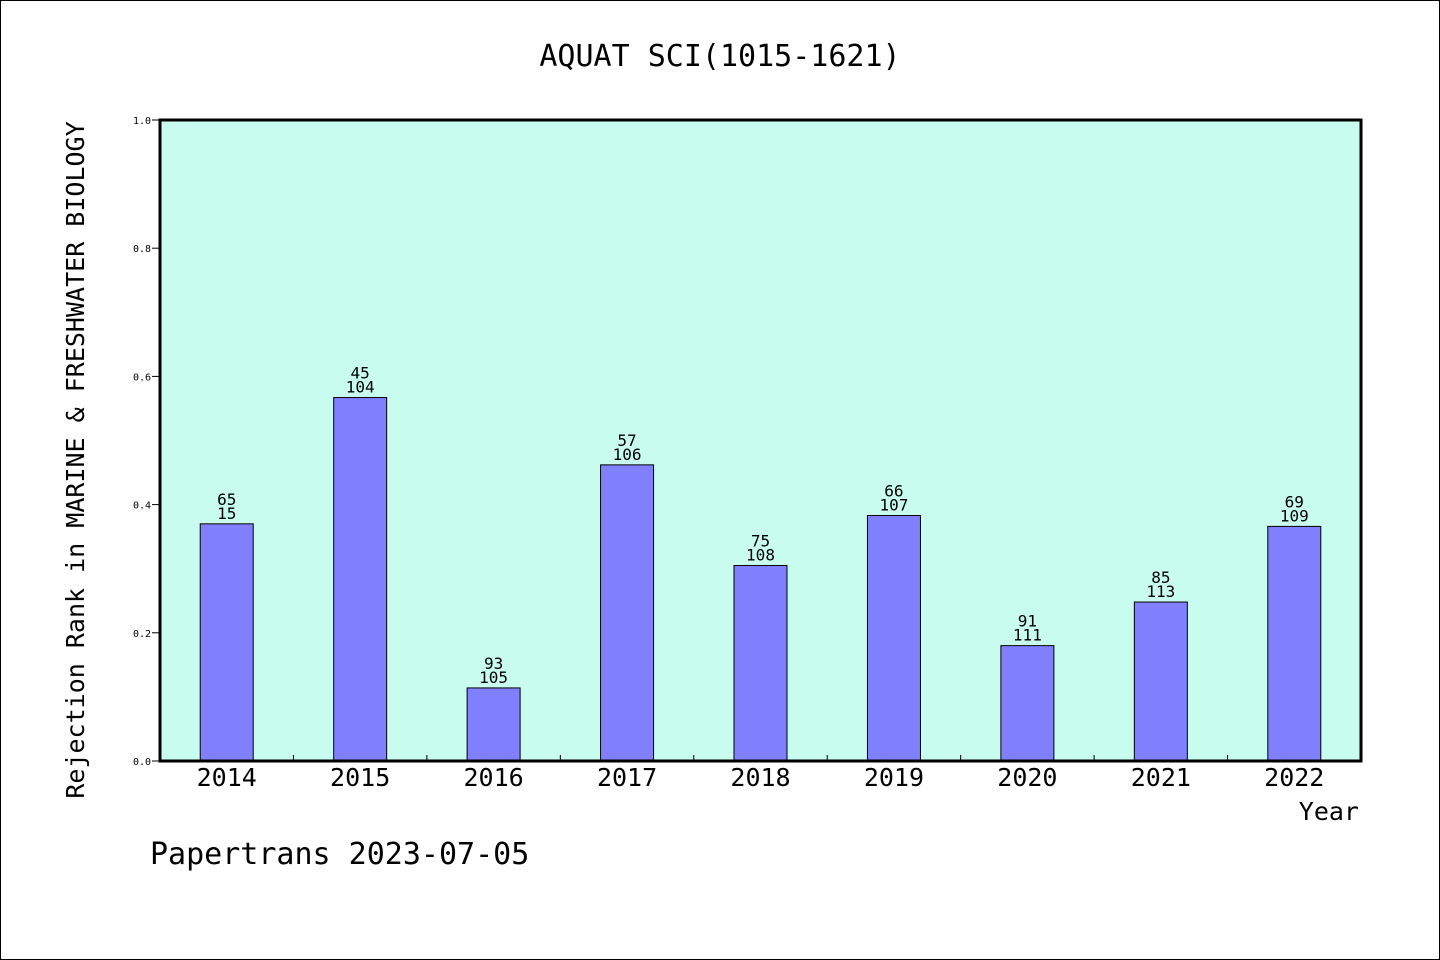 The width and height of the screenshot is (1440, 960). What do you see at coordinates (1027, 635) in the screenshot?
I see `bar-label-bottom: 111` at bounding box center [1027, 635].